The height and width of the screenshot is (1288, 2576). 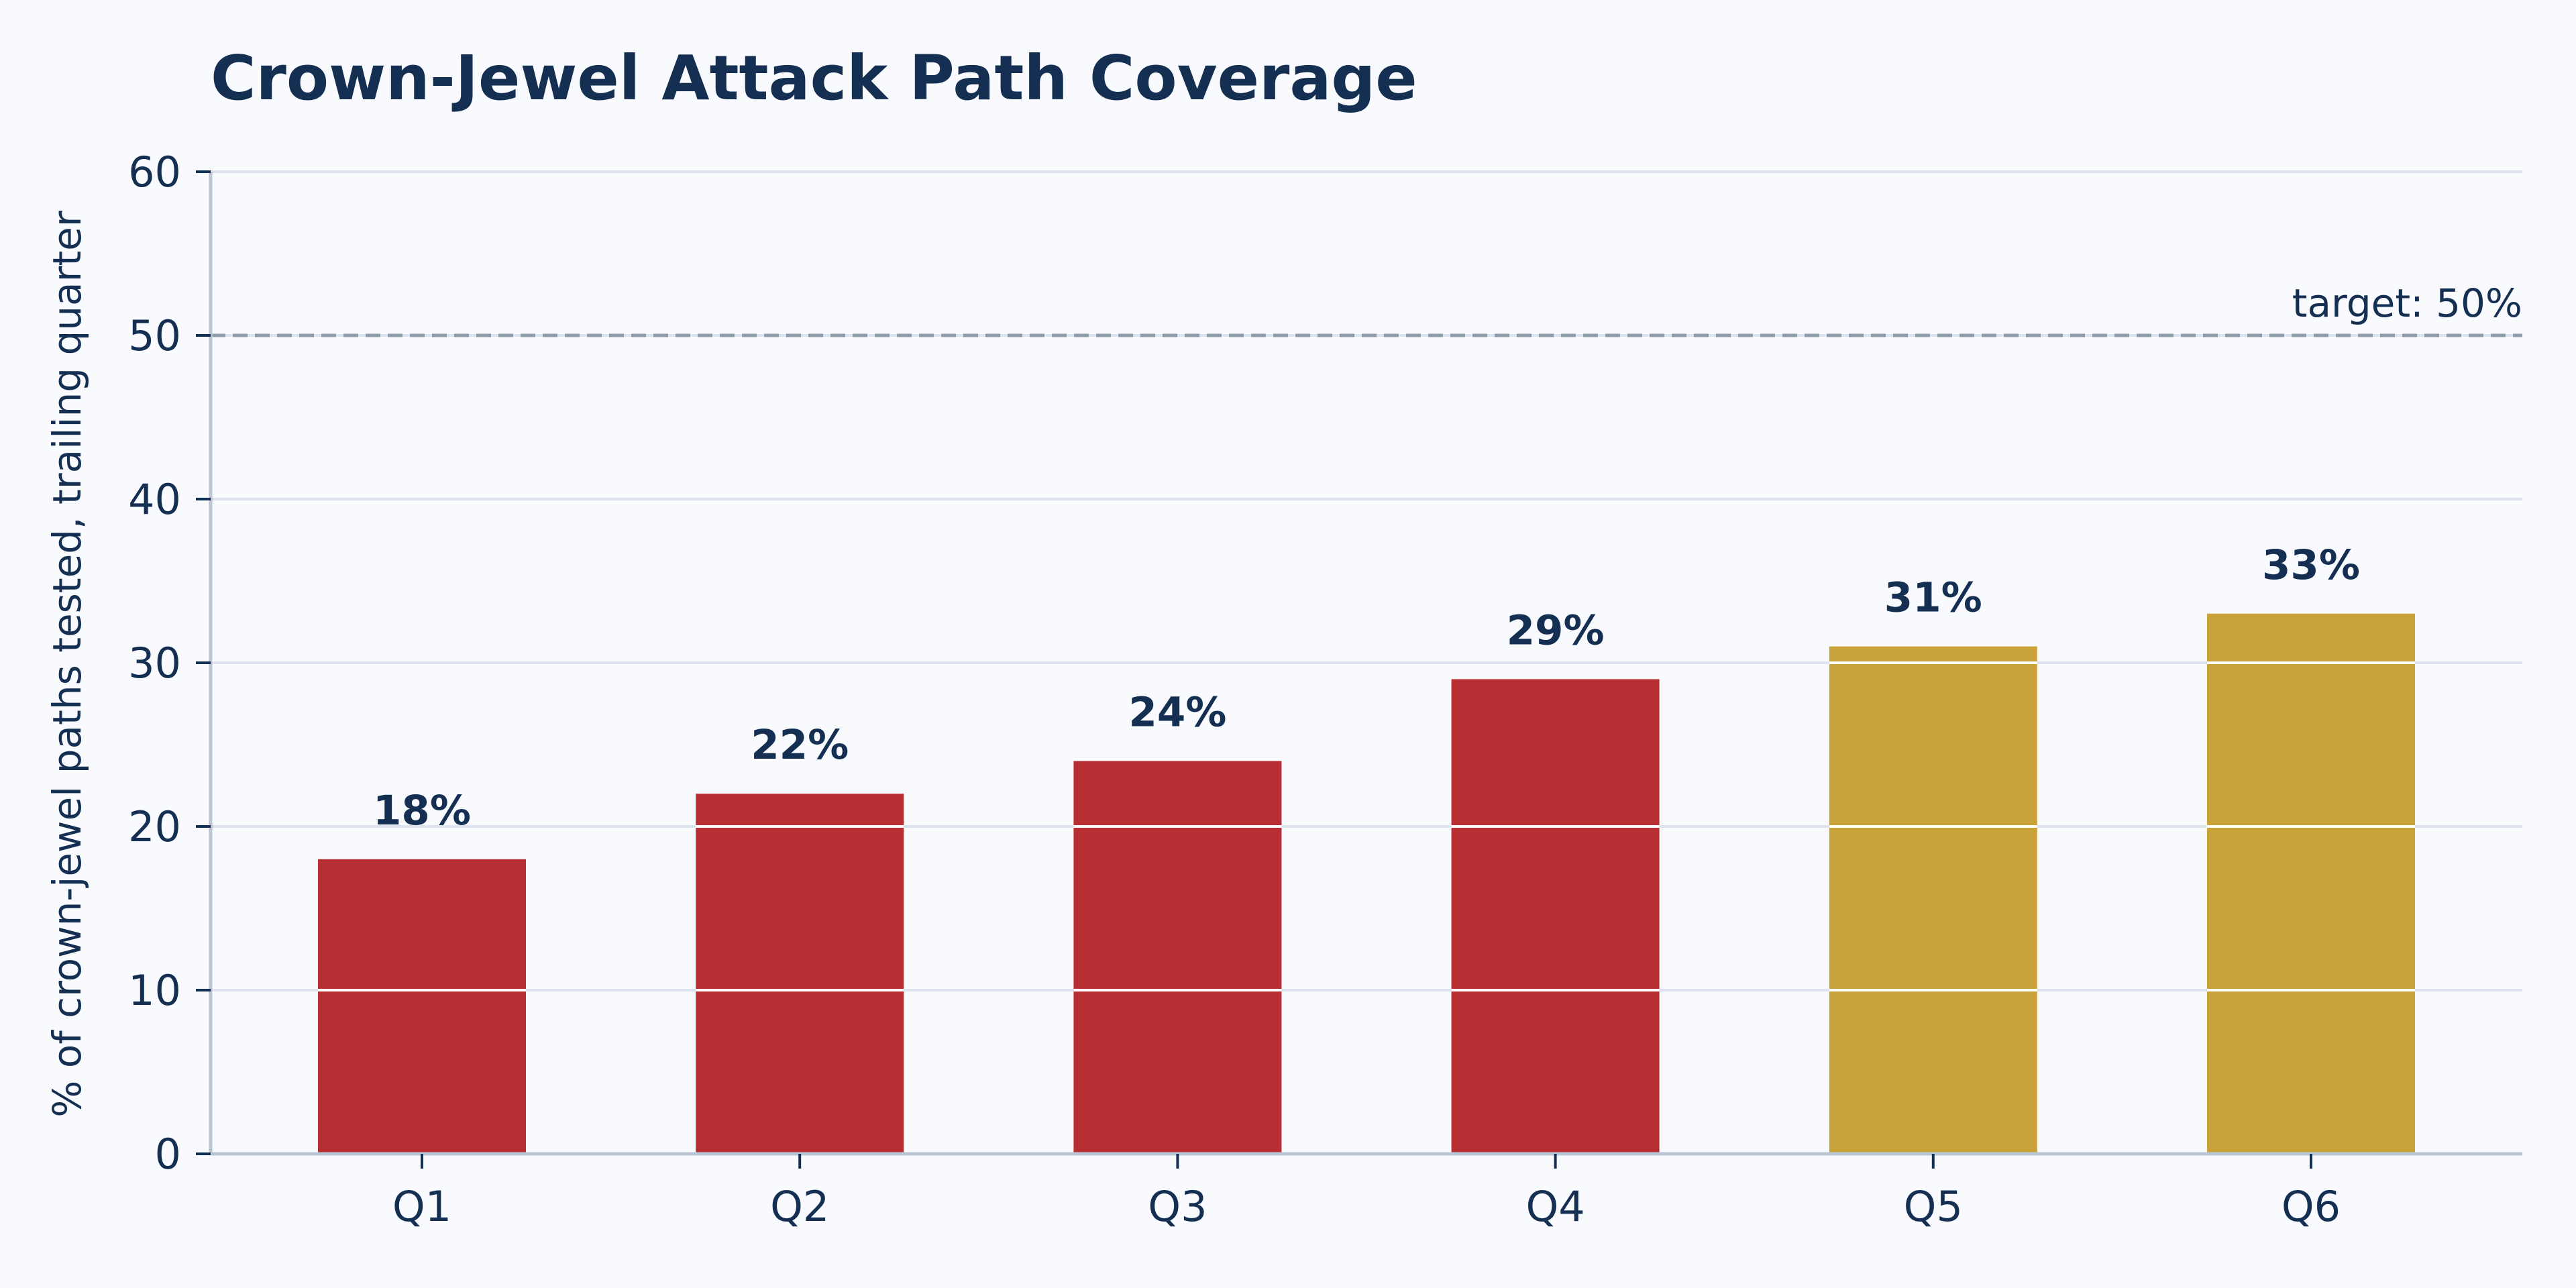 I want to click on y-tick-label: 40, so click(x=154, y=499).